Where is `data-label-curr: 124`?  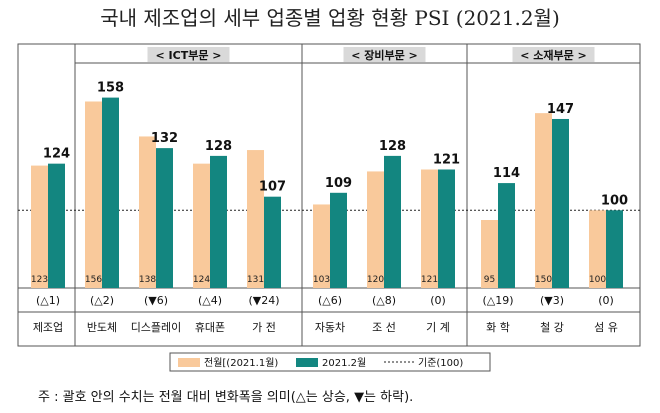
data-label-curr: 124 is located at coordinates (56, 154).